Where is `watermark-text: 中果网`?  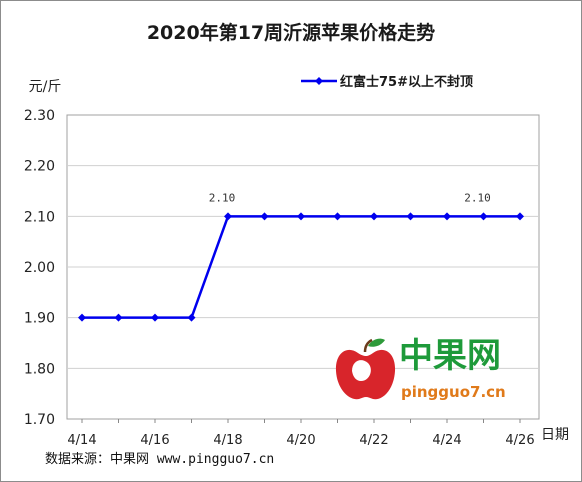
watermark-text: 中果网 is located at coordinates (450, 356).